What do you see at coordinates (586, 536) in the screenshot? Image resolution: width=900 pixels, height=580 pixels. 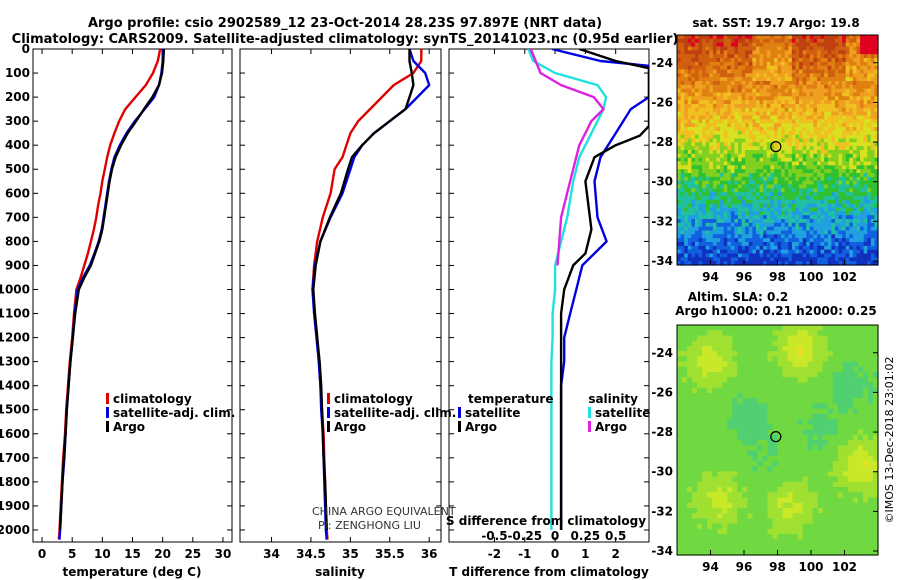 I see `s-tick-label: 0.25` at bounding box center [586, 536].